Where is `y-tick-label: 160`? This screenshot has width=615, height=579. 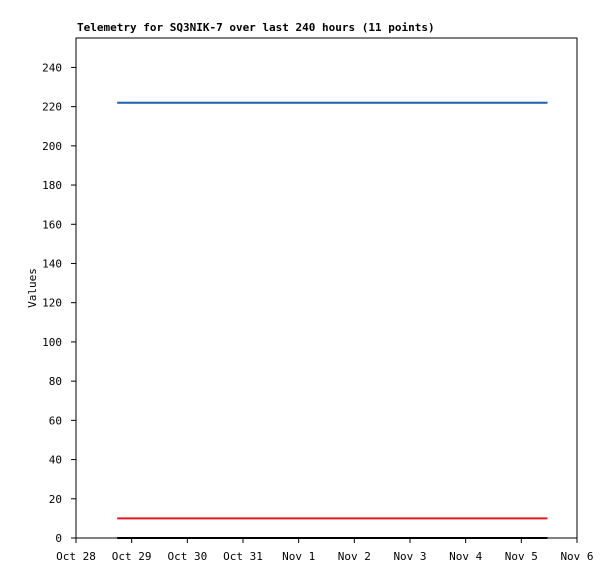 y-tick-label: 160 is located at coordinates (52, 224).